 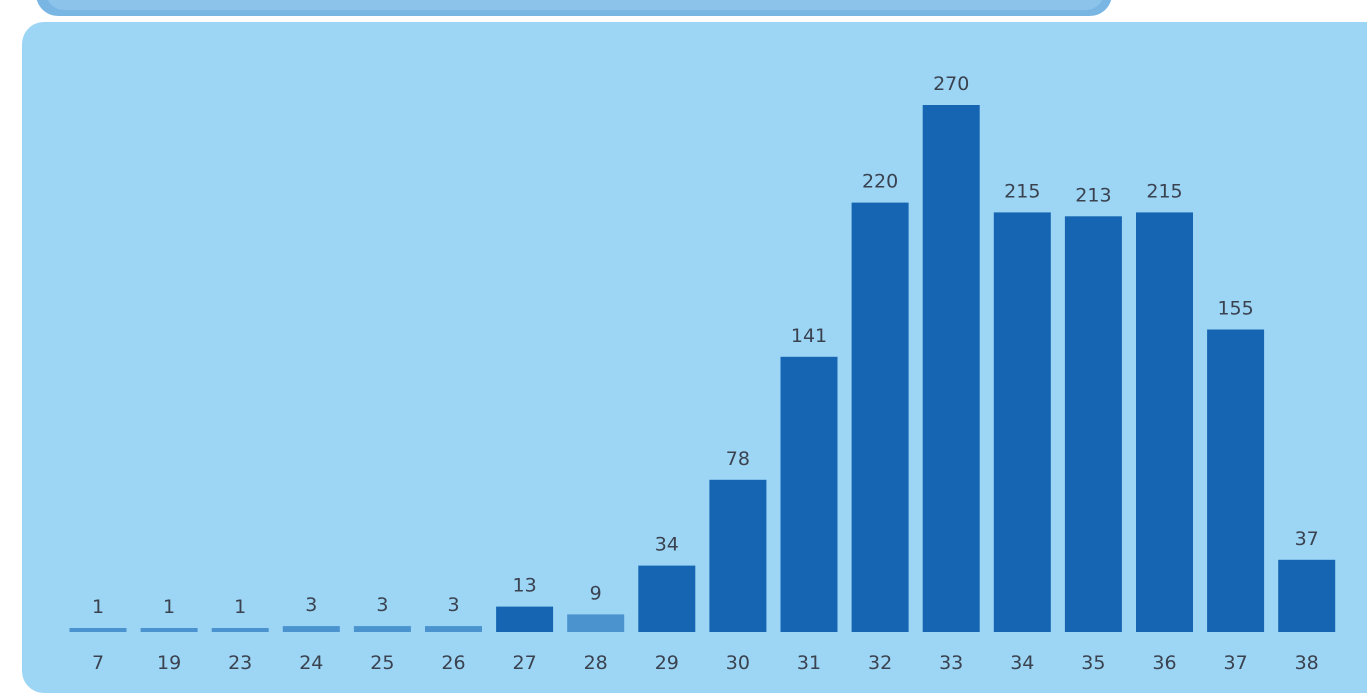 What do you see at coordinates (98, 663) in the screenshot?
I see `x-tick-label-7: 7` at bounding box center [98, 663].